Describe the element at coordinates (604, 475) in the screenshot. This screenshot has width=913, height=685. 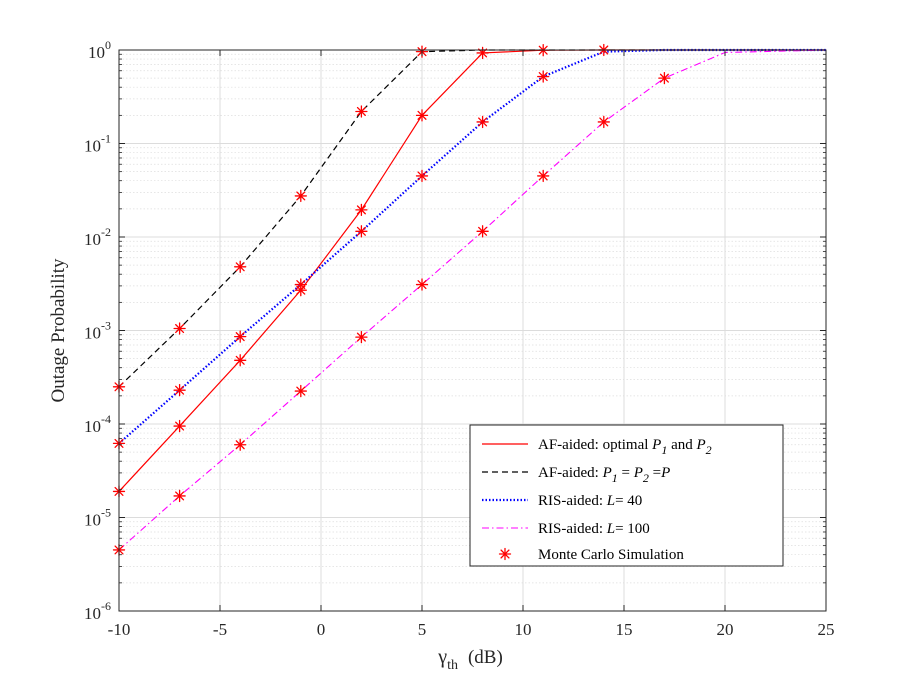
I see `legend-label-af-equal: AF-aided: P1 = P2 =P` at that location.